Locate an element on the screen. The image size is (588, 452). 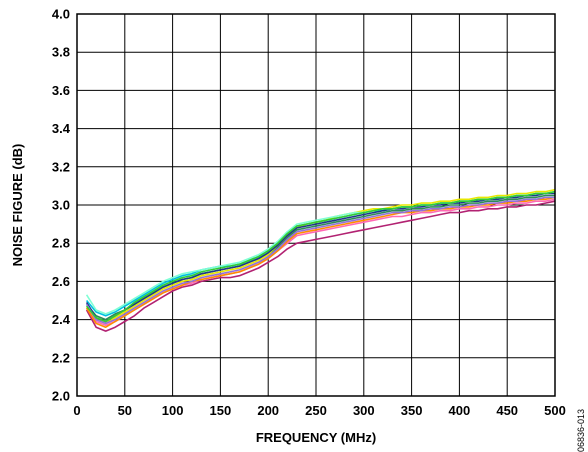
y-tick-label: 3.2 is located at coordinates (61, 166).